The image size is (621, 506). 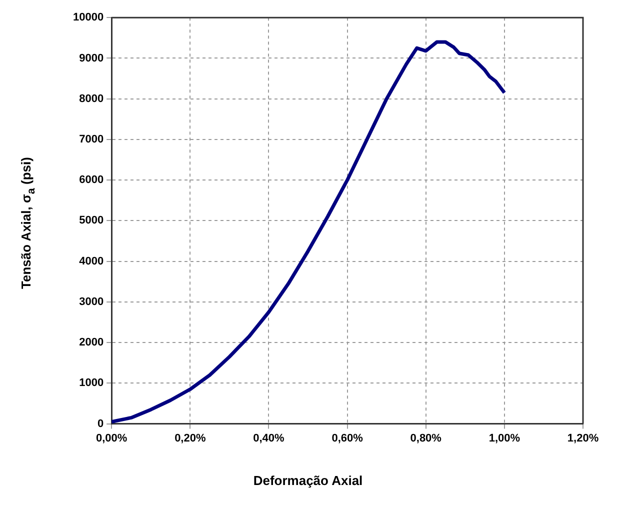 I want to click on x-tick-label: 0,60%, so click(x=348, y=438).